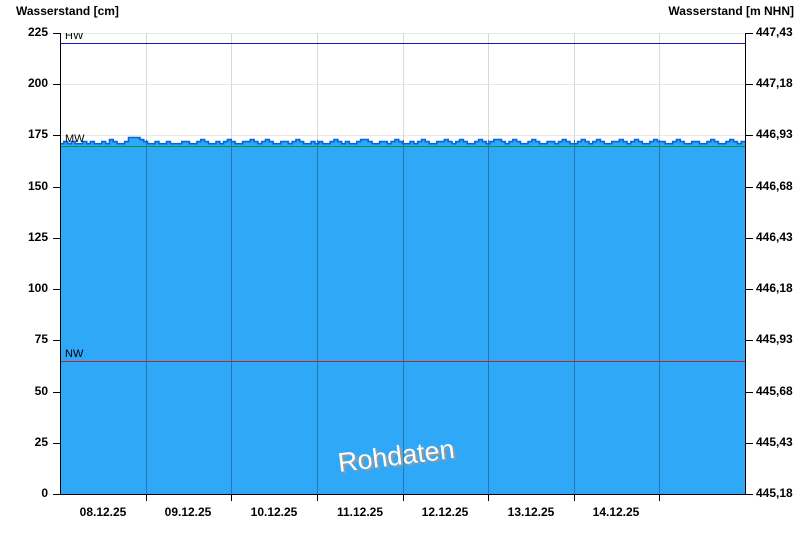 Image resolution: width=800 pixels, height=550 pixels. I want to click on x-tick-label: 10.12.25, so click(274, 512).